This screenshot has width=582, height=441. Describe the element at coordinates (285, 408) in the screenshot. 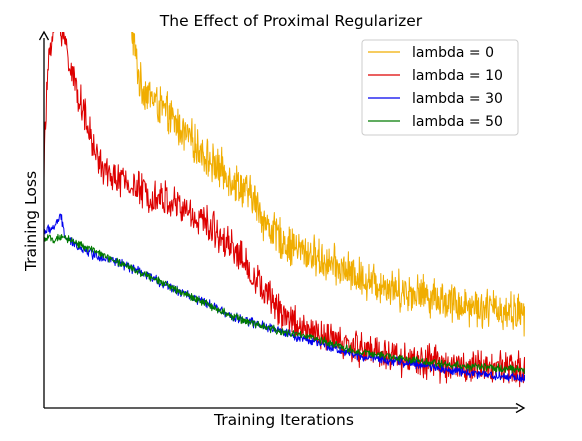

I see `x-axis` at that location.